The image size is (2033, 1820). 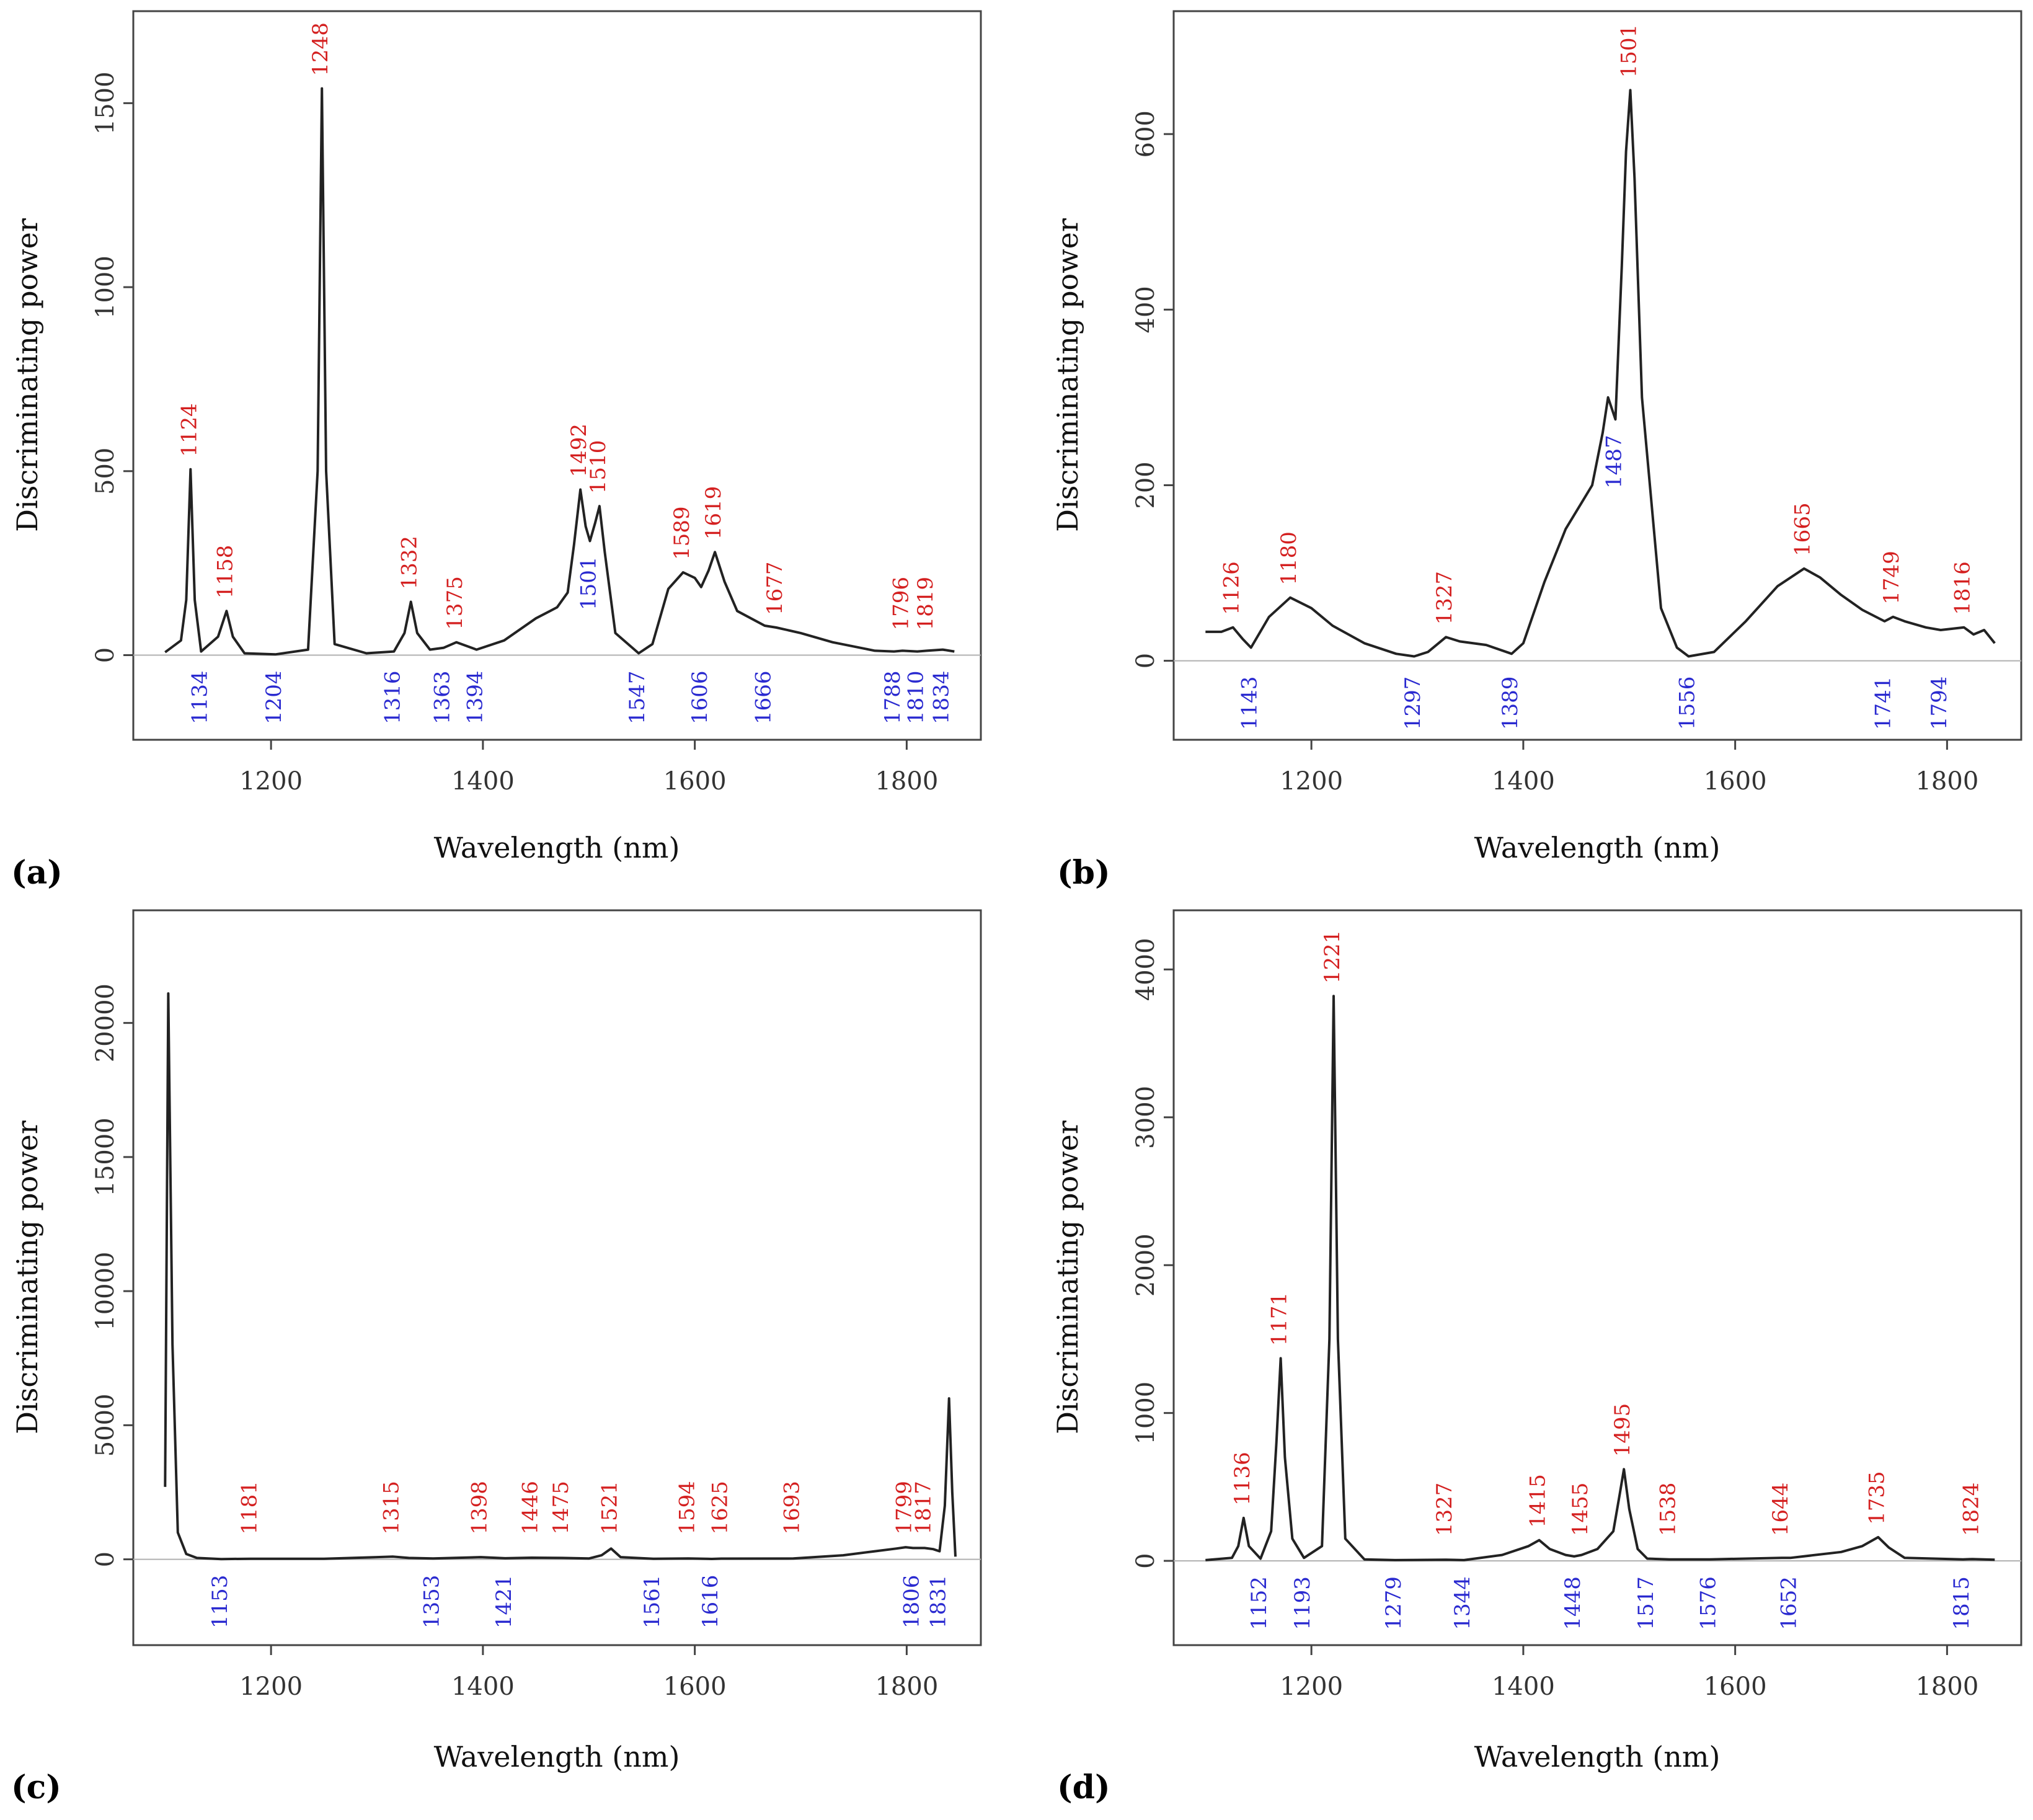 I want to click on min-peak-label: 1143, so click(x=1250, y=704).